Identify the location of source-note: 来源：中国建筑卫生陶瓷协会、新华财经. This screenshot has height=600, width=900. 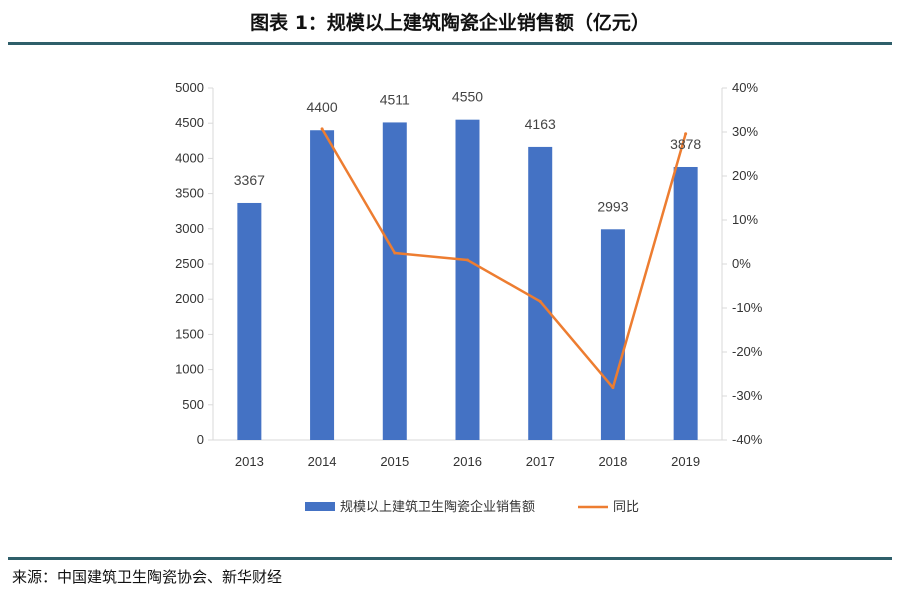
(147, 577).